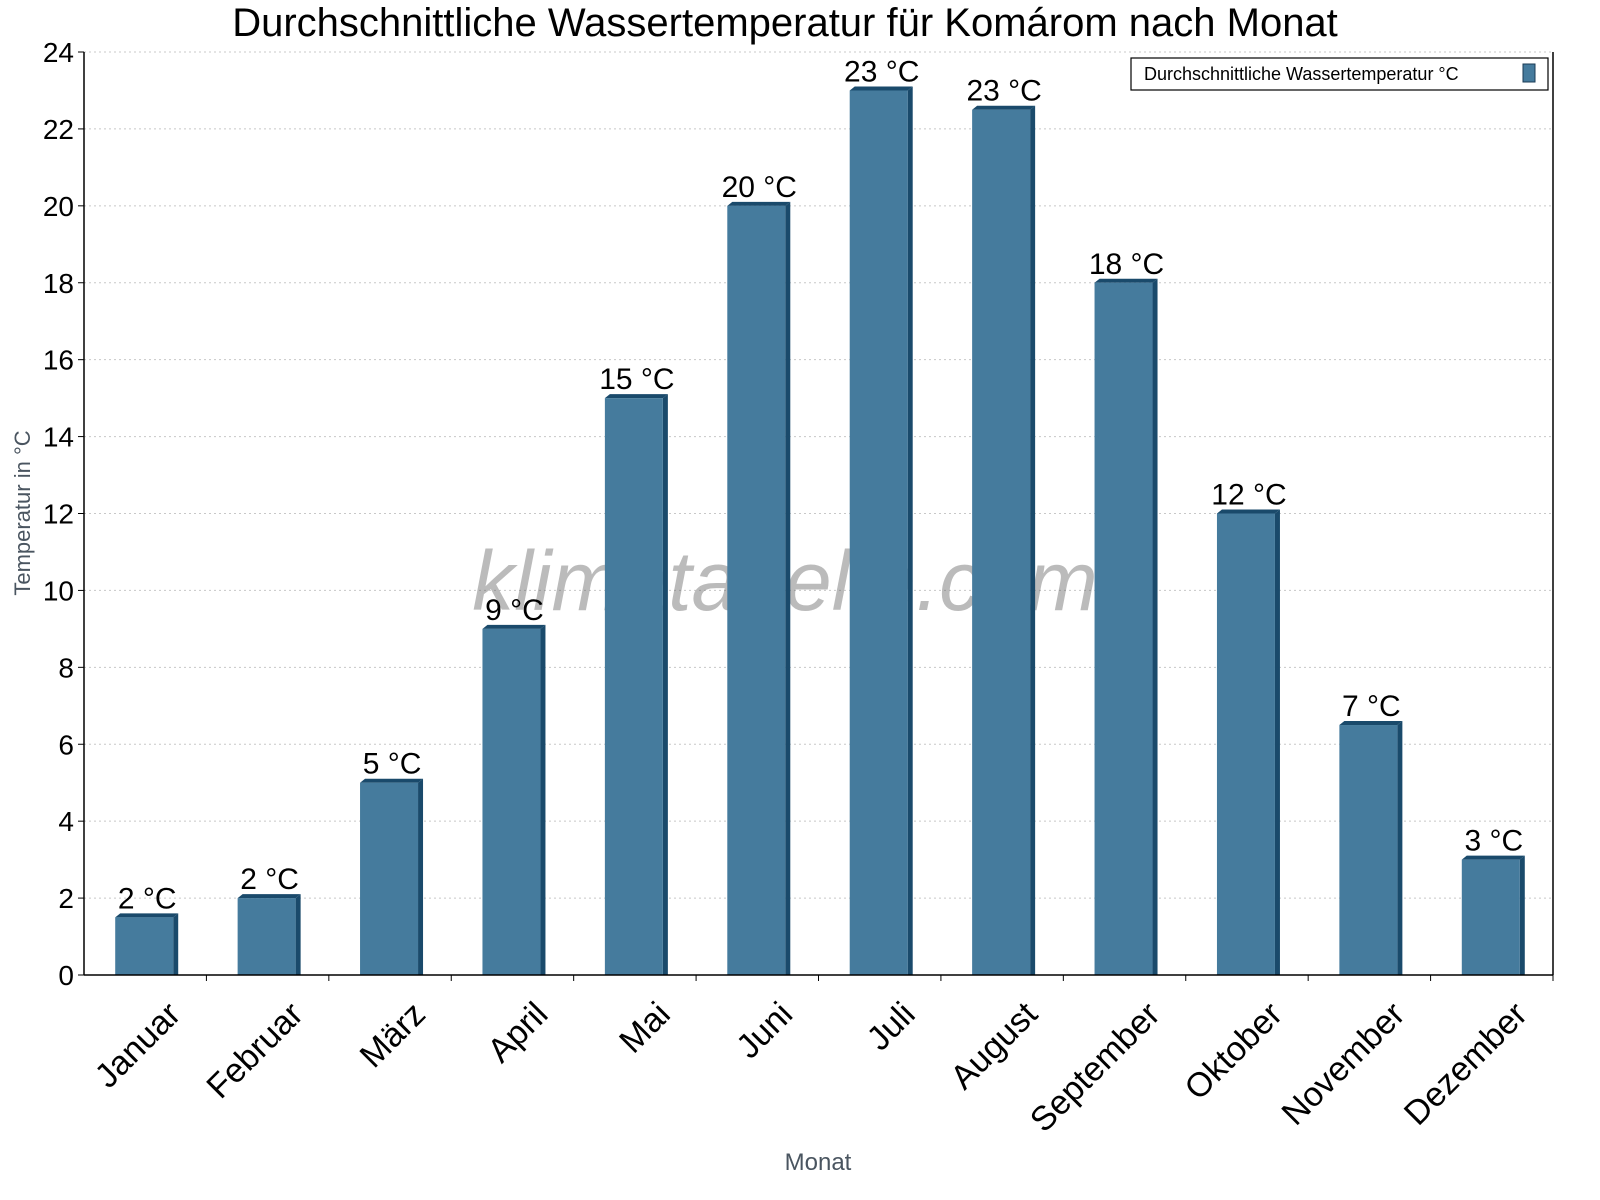  Describe the element at coordinates (22, 512) in the screenshot. I see `y-axis-label: Temperatur in °C` at that location.